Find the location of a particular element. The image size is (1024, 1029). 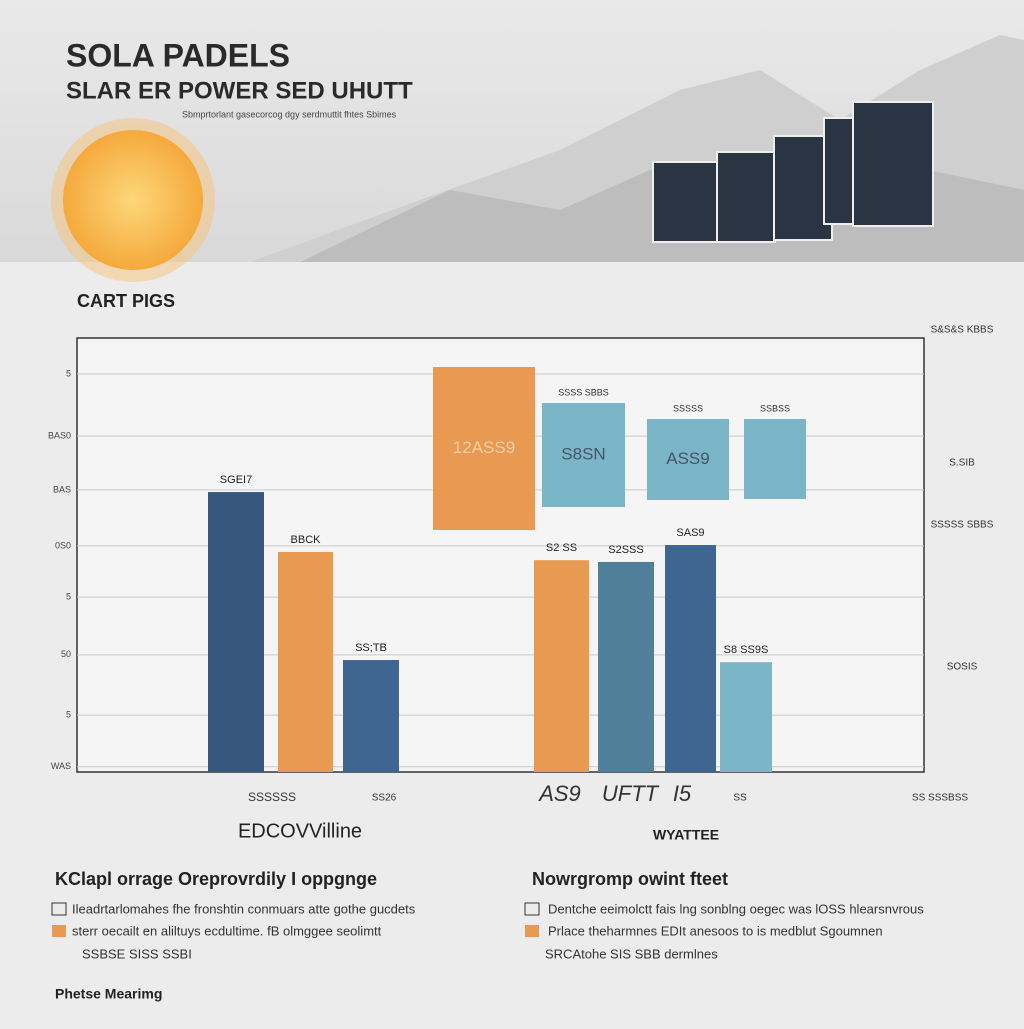

info-box-caption: SSBSS is located at coordinates (775, 408).